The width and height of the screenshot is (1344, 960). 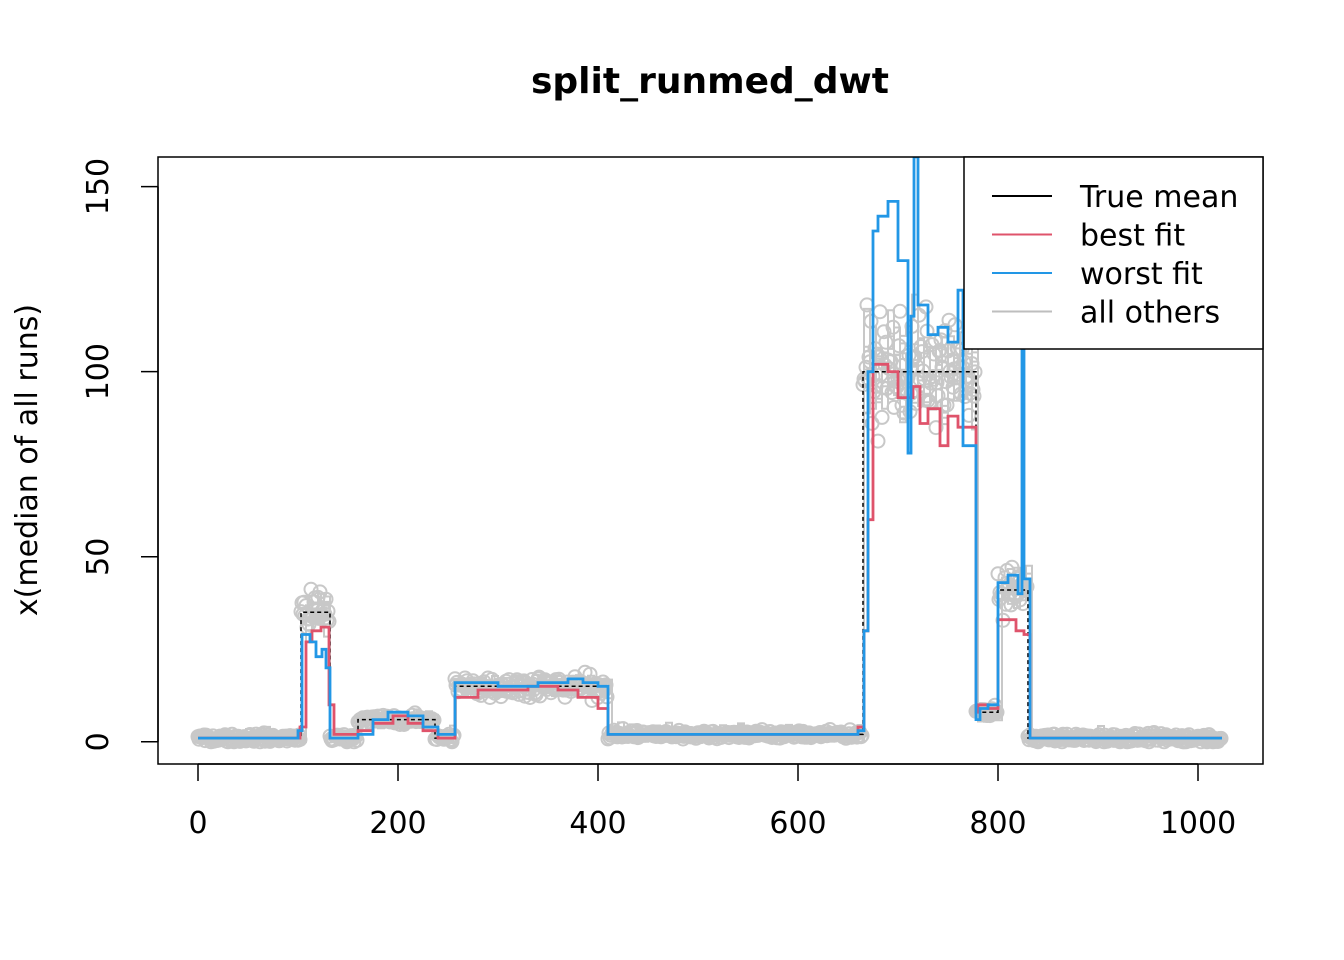 What do you see at coordinates (710, 81) in the screenshot?
I see `chart-title: split_runmed_dwt` at bounding box center [710, 81].